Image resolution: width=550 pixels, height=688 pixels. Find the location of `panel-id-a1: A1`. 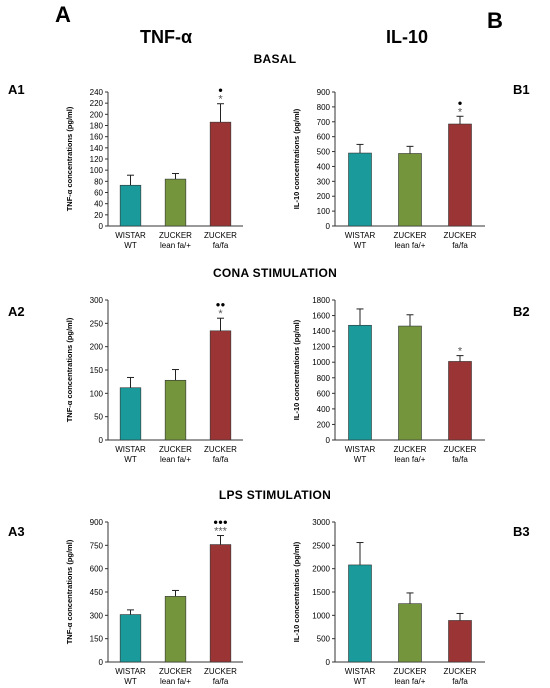

panel-id-a1: A1 is located at coordinates (16, 89).